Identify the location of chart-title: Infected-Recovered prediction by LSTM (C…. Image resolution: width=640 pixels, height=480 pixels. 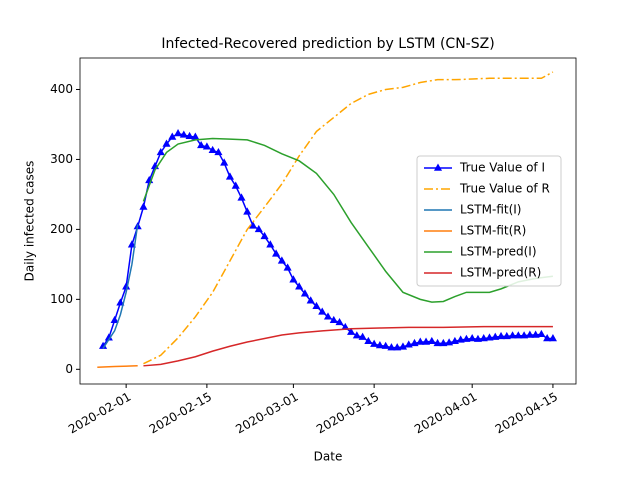
(327, 44).